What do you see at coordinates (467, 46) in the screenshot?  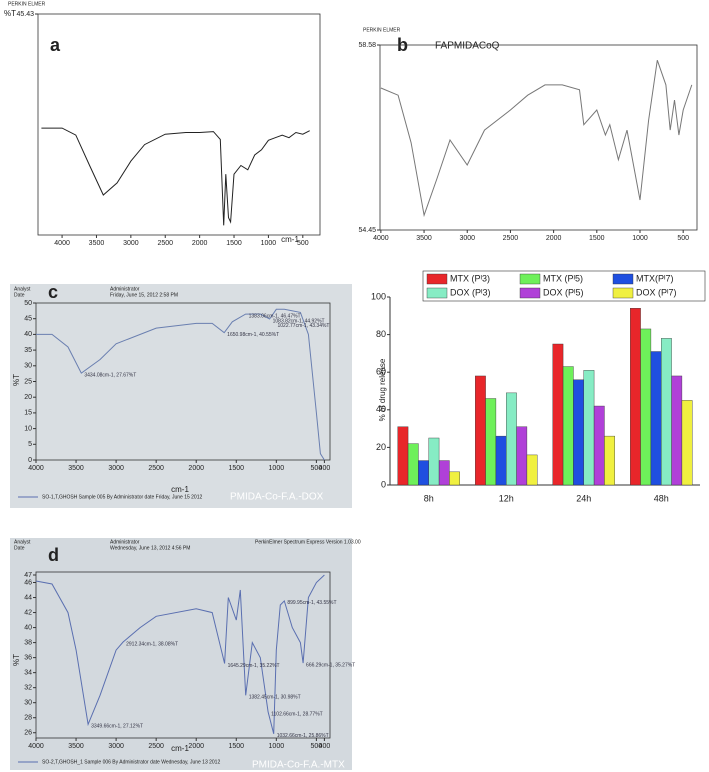 I see `panel-title: FAPMIDACoQ` at bounding box center [467, 46].